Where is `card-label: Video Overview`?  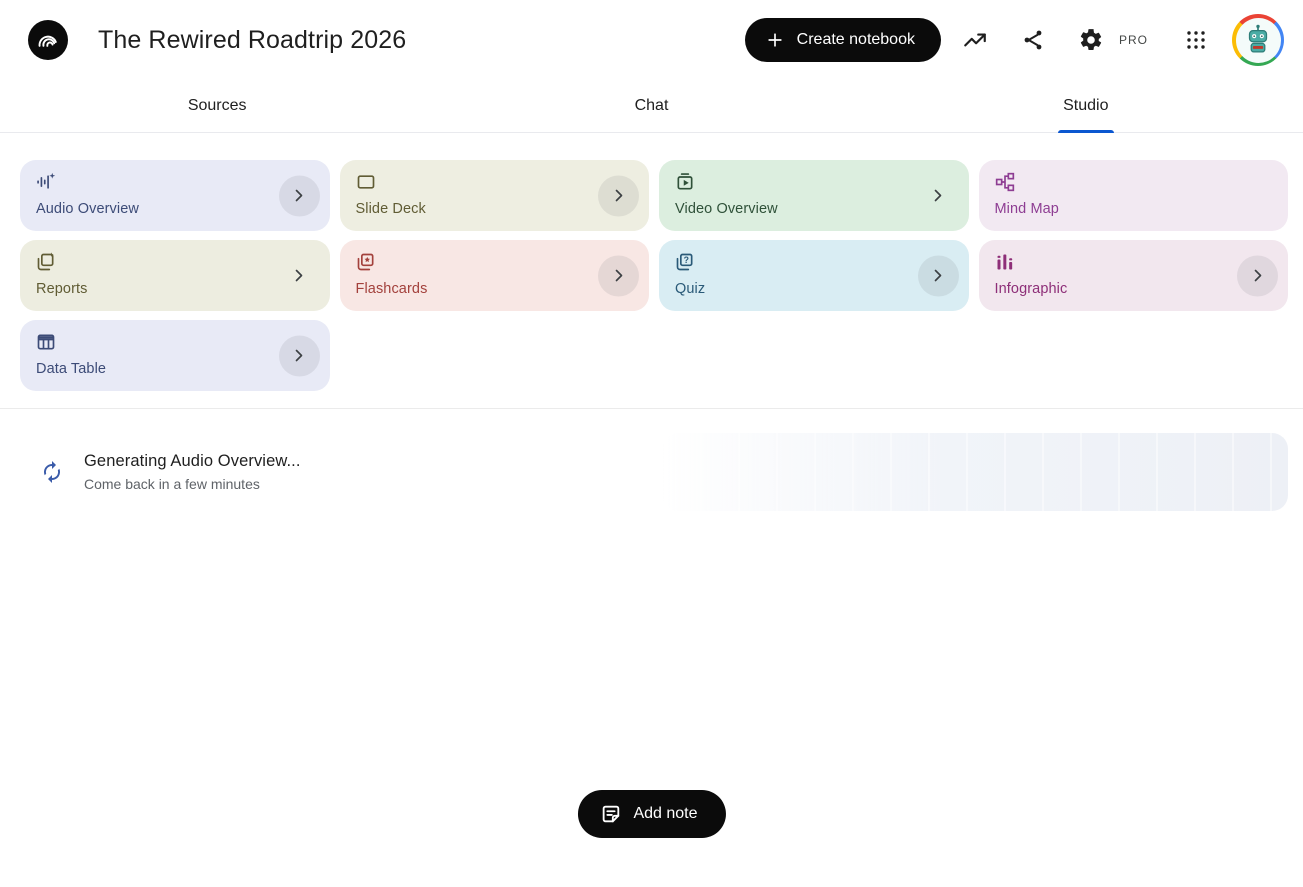
card-label: Video Overview is located at coordinates (726, 209).